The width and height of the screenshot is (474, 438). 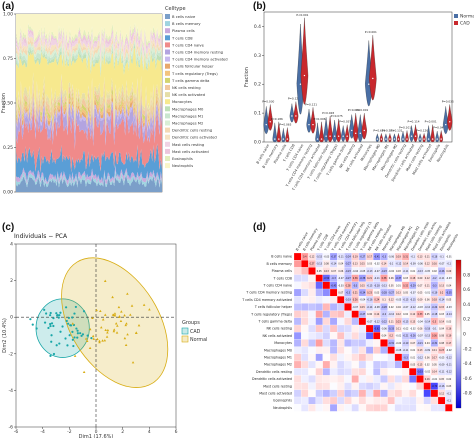 I want to click on violin-normal-10-median, so click(x=352, y=130).